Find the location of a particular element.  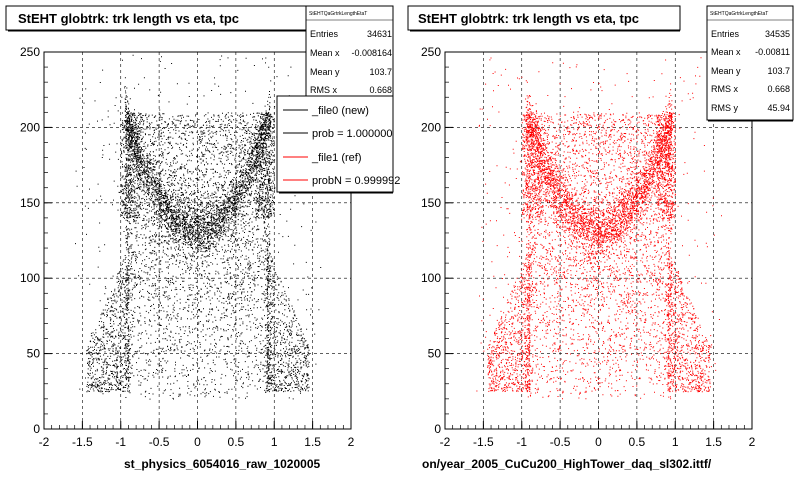

legend-box is located at coordinates (335, 144).